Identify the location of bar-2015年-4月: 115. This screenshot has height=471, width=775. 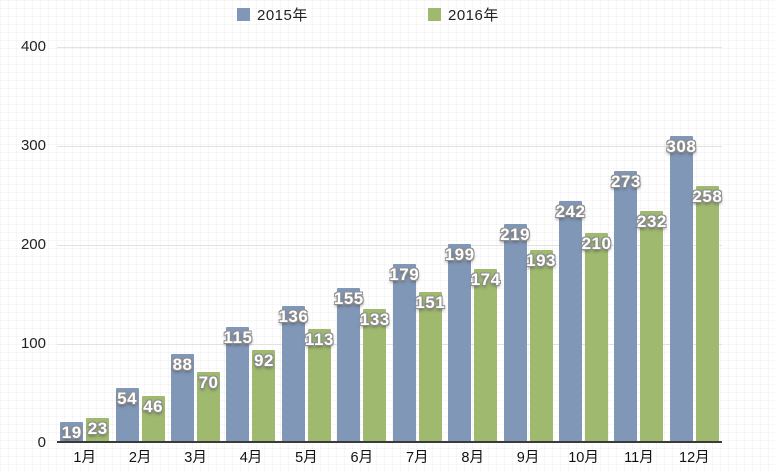
(238, 384).